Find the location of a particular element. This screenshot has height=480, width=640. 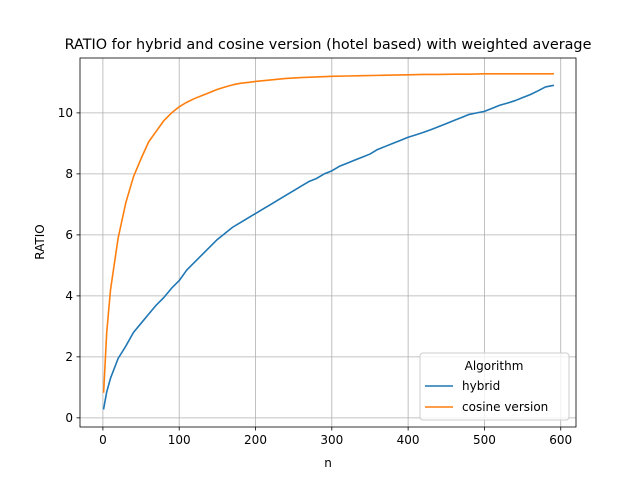

y-tick-label: 0 is located at coordinates (69, 418).